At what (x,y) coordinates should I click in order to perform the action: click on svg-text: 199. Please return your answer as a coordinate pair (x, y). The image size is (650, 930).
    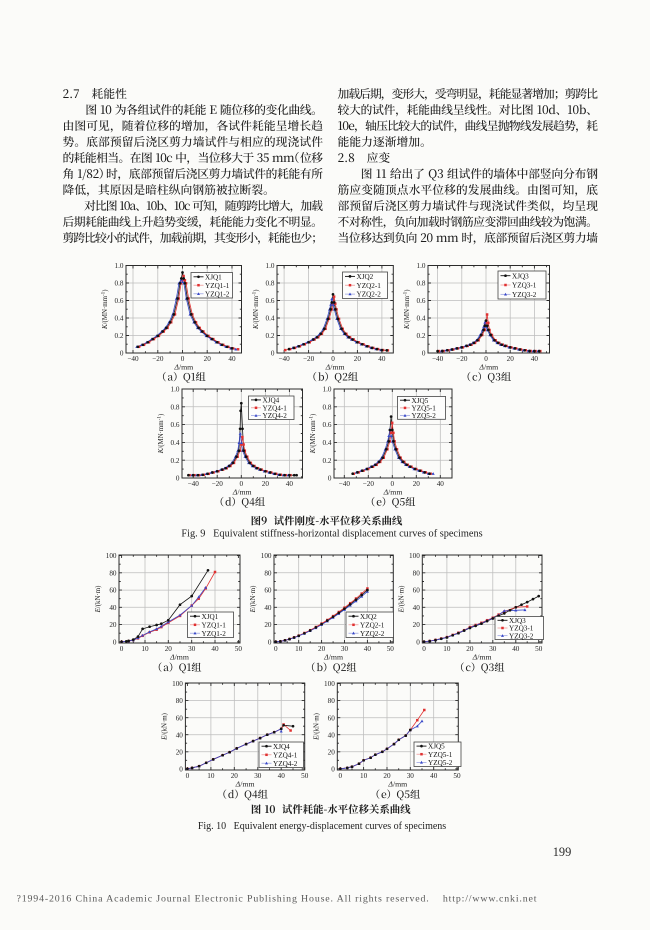
    Looking at the image, I should click on (562, 852).